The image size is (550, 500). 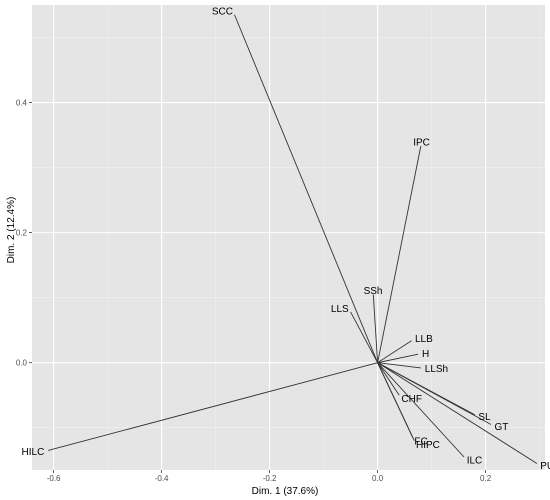 I want to click on label-fc: FC, so click(x=420, y=442).